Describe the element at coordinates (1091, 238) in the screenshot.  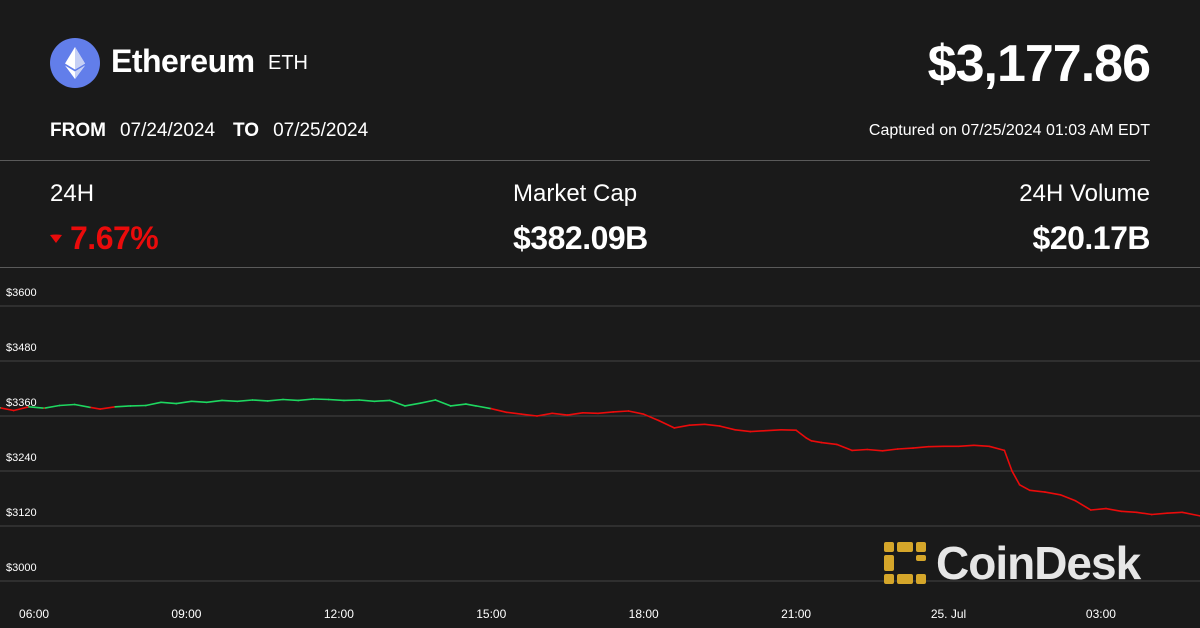
I see `volume-value: $20.17B` at that location.